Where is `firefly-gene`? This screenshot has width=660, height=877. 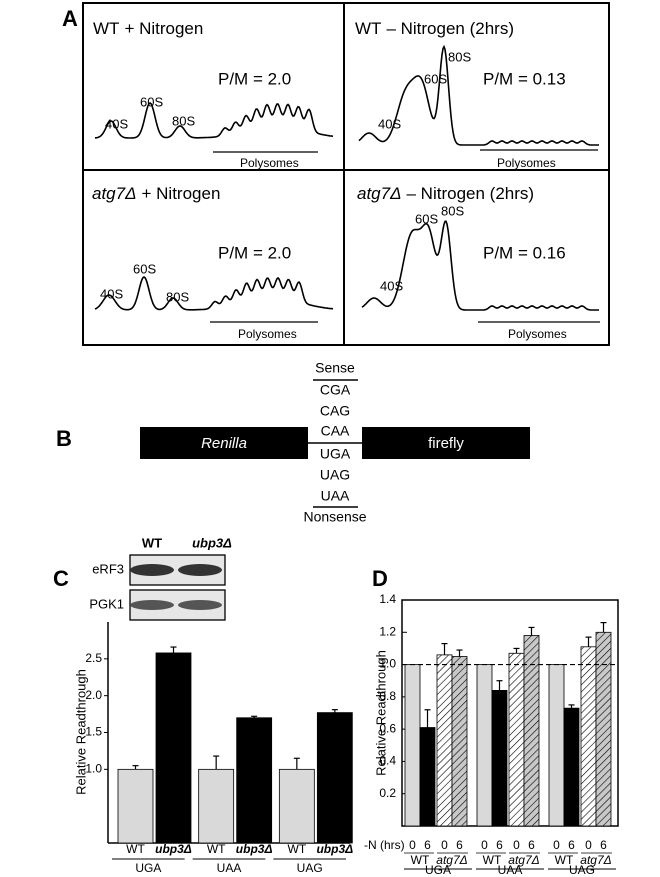 firefly-gene is located at coordinates (446, 443).